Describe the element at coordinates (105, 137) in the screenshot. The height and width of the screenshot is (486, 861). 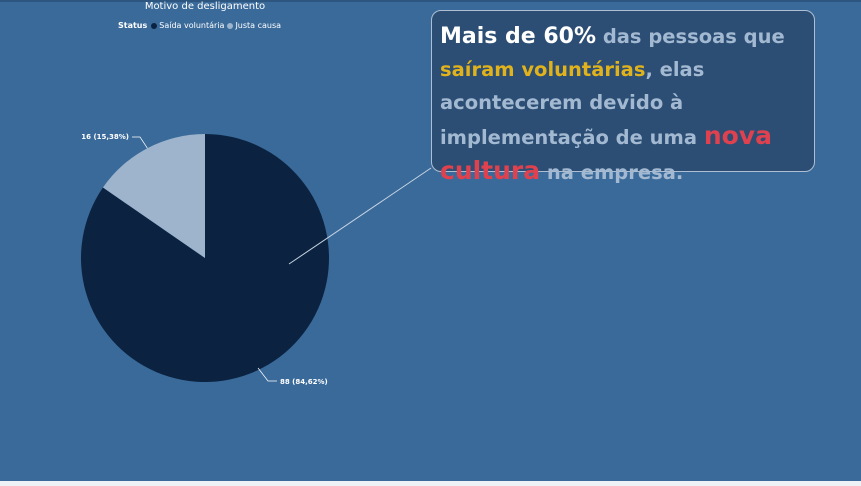
I see `data-label-justa-causa: 16 (15,38%)` at that location.